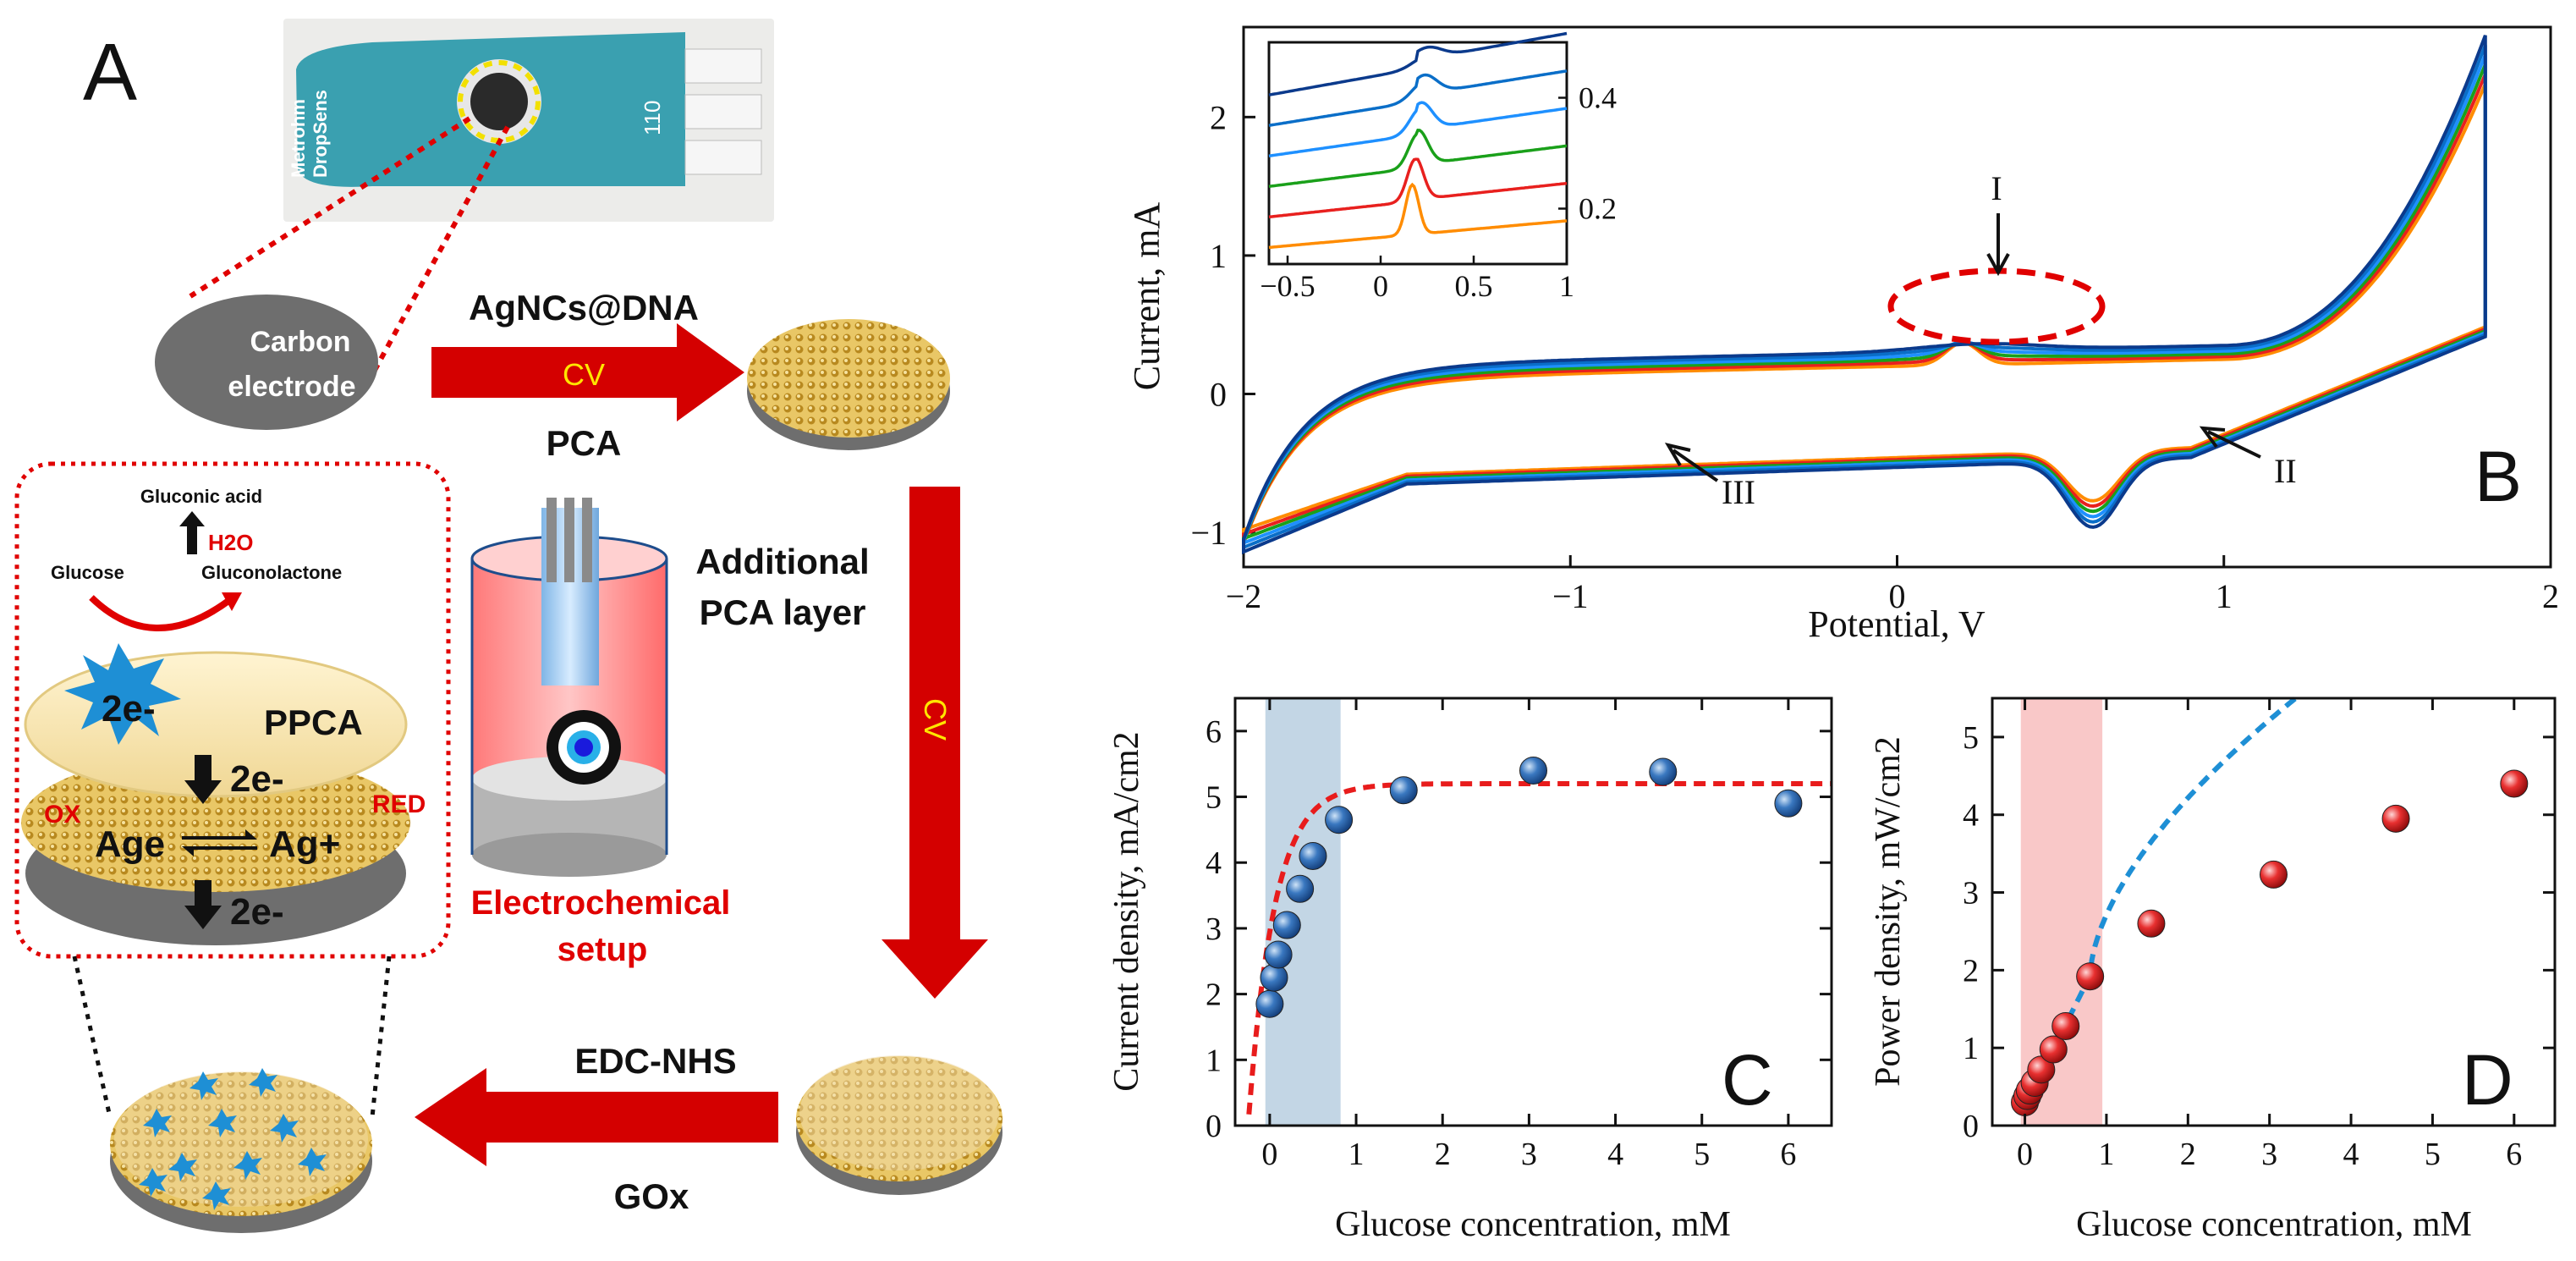 The height and width of the screenshot is (1261, 2576). I want to click on panel-b-label: B, so click(2498, 477).